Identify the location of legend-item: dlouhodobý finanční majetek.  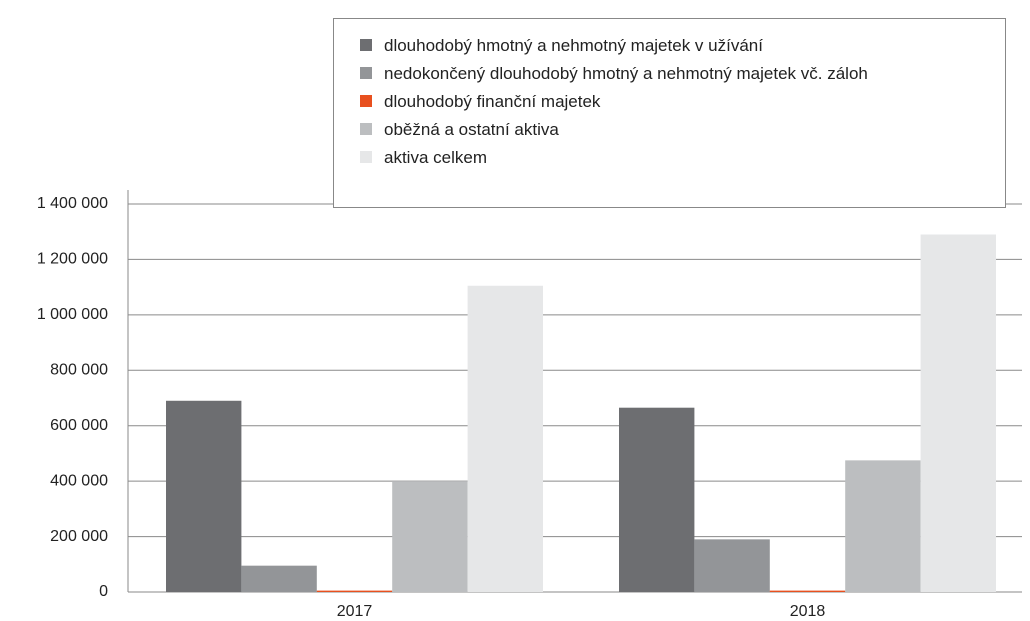
(672, 101).